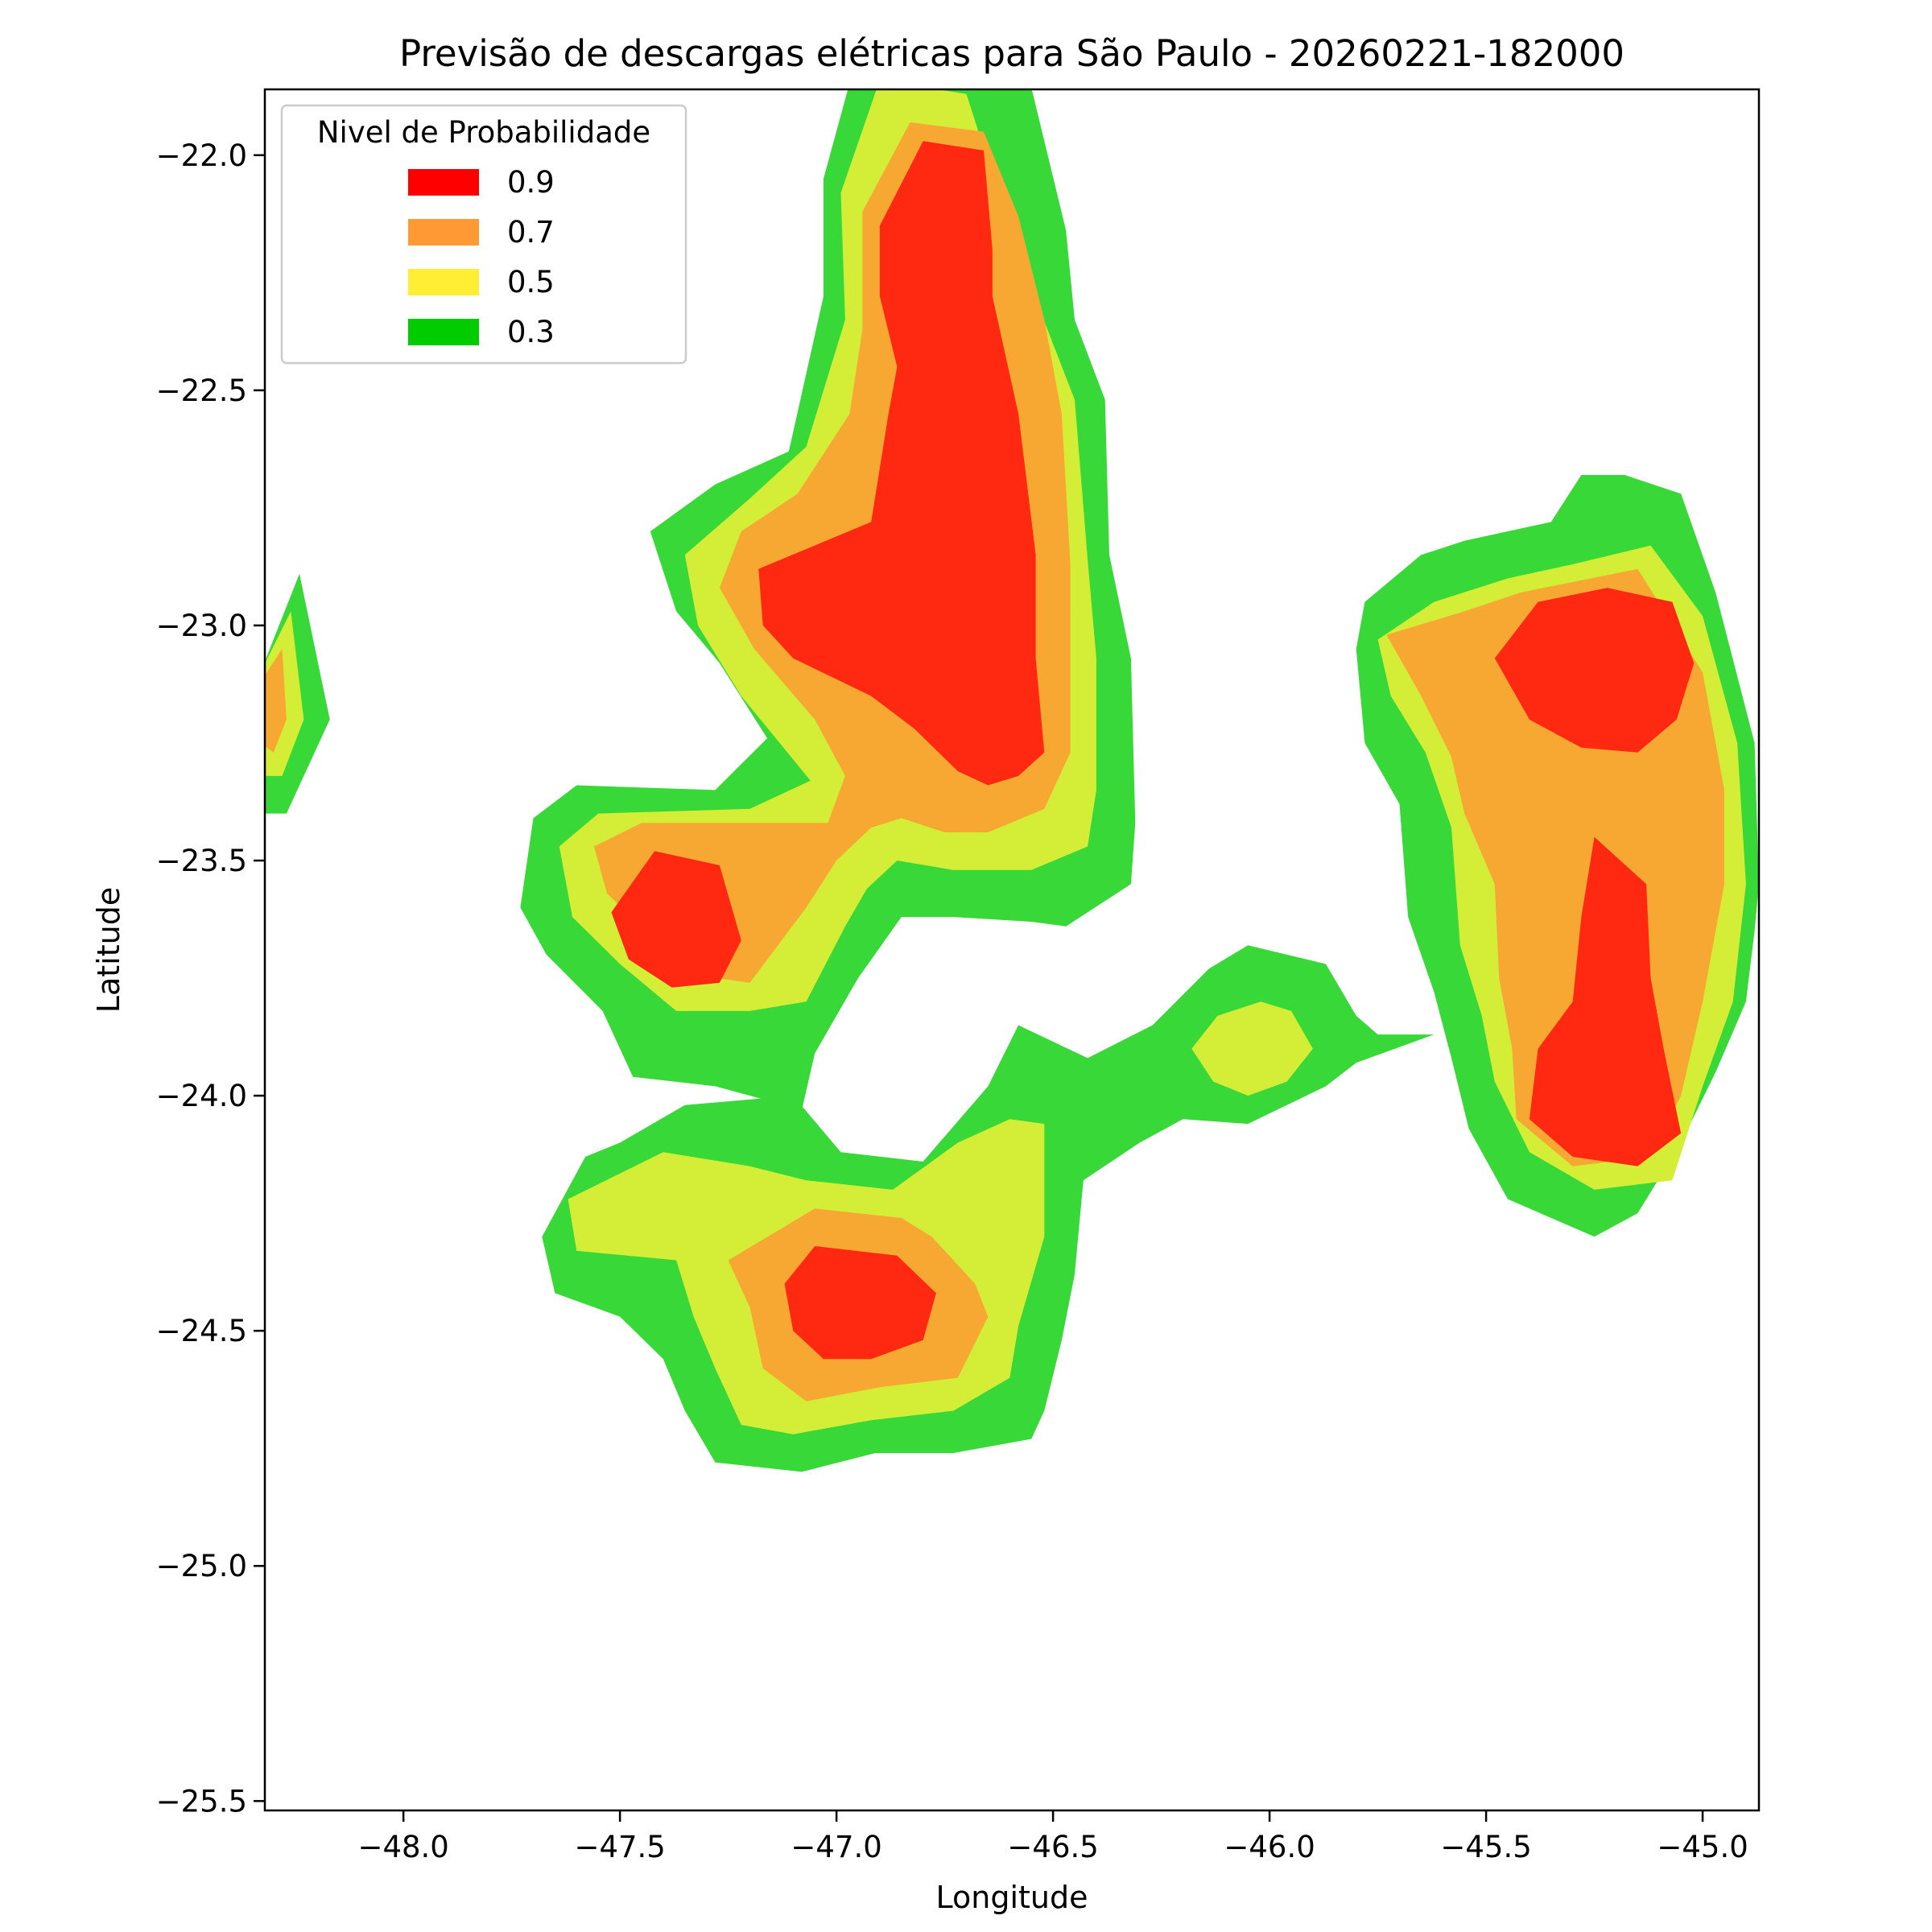 This screenshot has height=1932, width=1932. I want to click on y-tick-label: −25.5, so click(201, 1801).